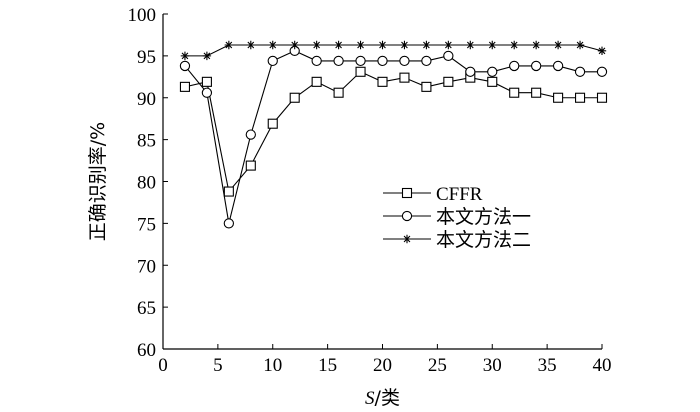 This screenshot has height=412, width=700. I want to click on legend-item: CFFR, so click(433, 194).